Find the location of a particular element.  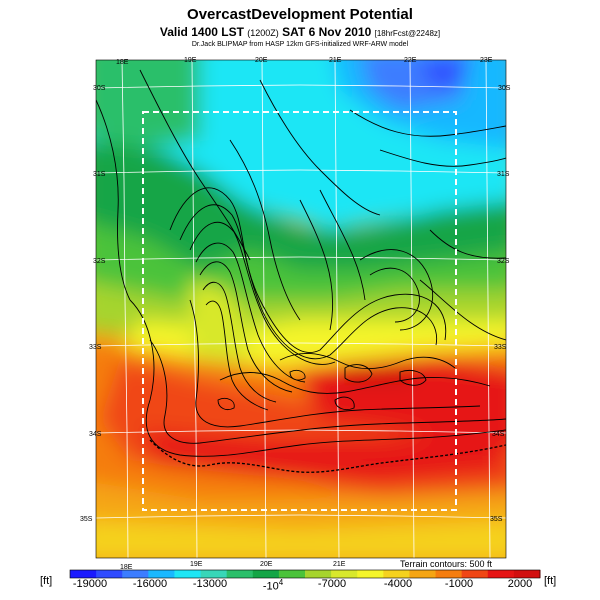

lon-label-top: 18E is located at coordinates (122, 62).